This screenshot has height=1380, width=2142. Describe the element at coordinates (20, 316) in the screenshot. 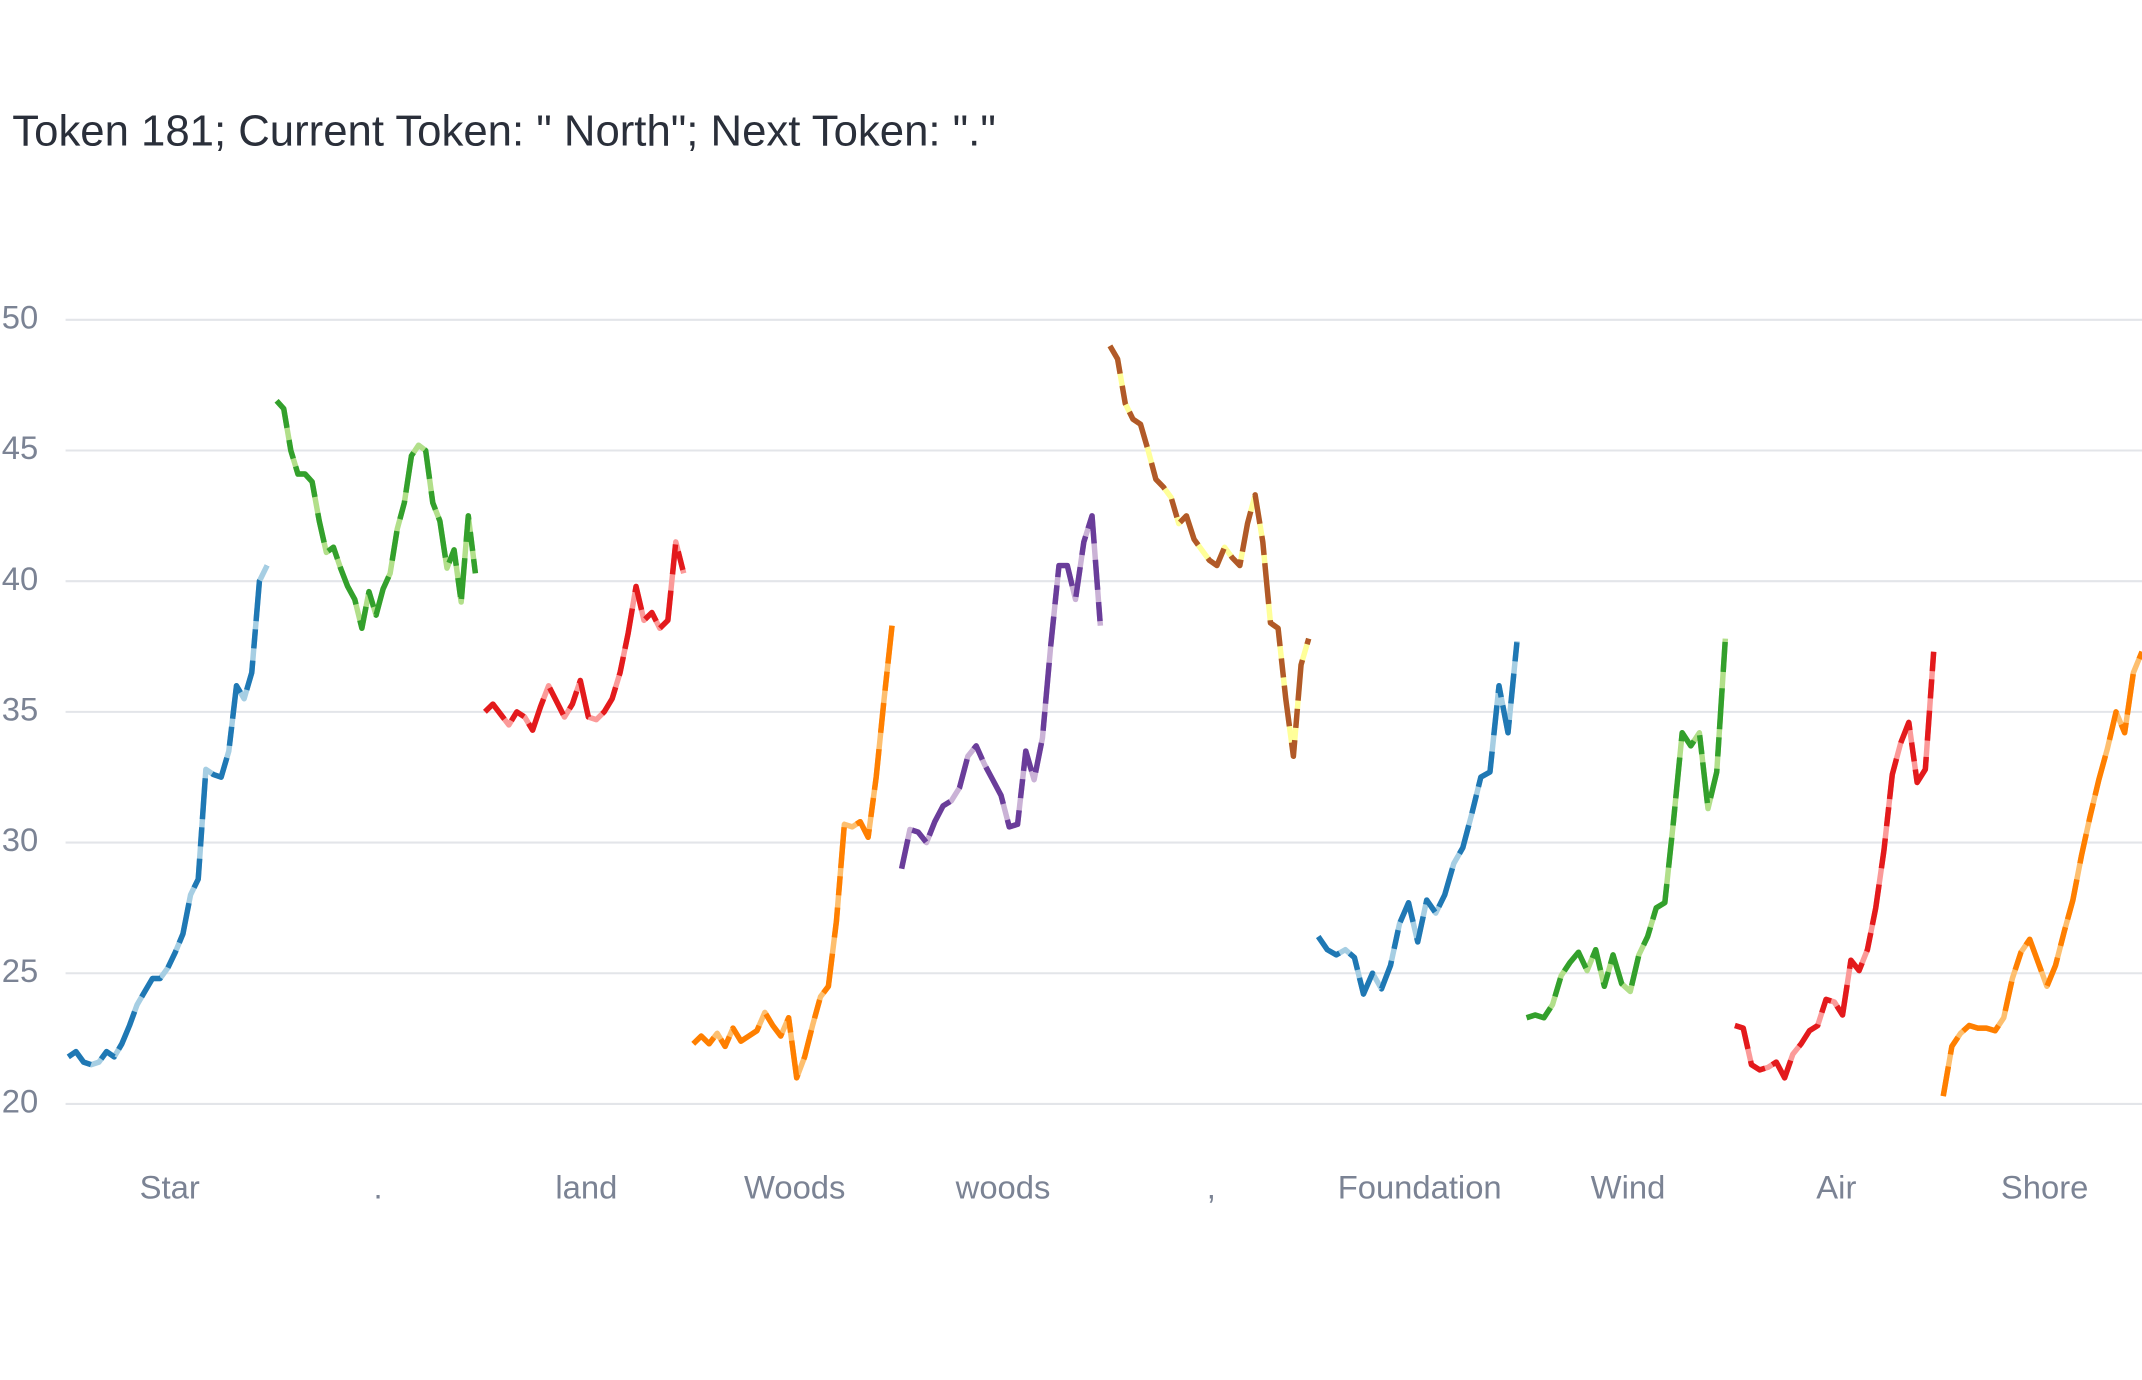

I see `y-tick-label: 50` at that location.